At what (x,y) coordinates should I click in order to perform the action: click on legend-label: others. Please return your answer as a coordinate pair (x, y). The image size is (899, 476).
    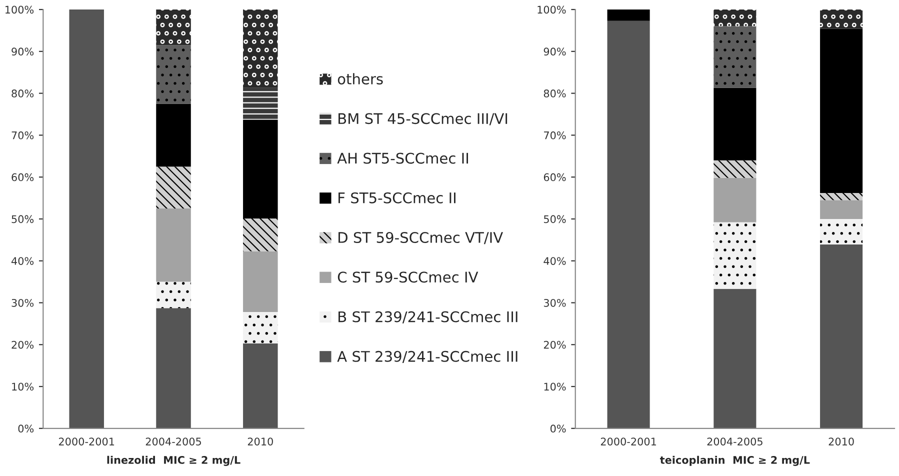
    Looking at the image, I should click on (360, 78).